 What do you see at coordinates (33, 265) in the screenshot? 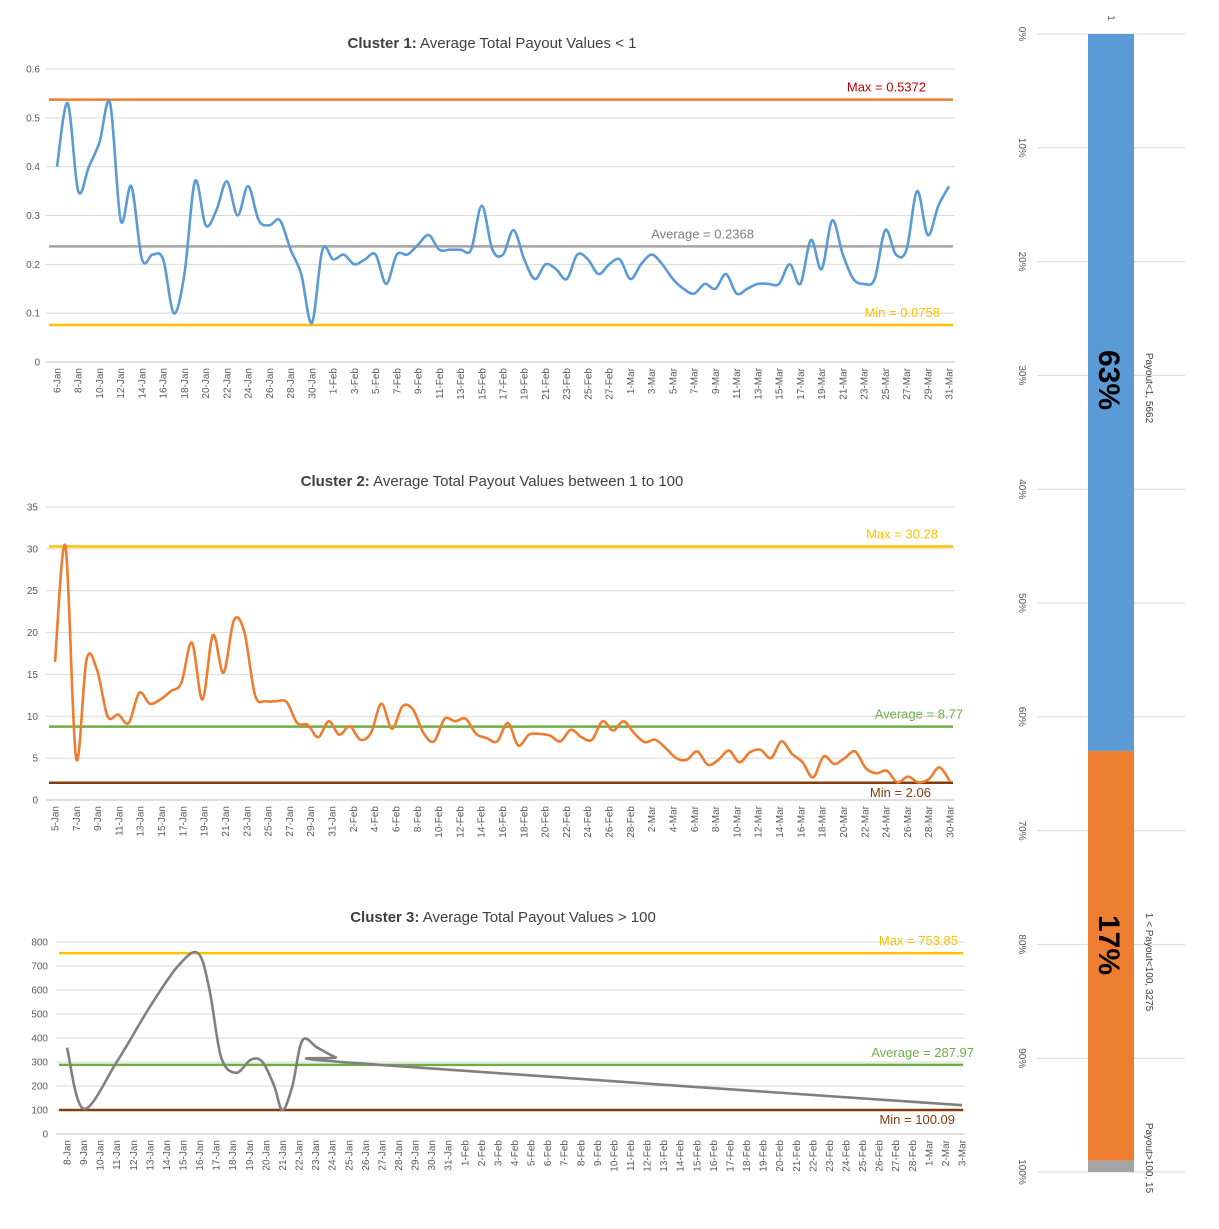
I see `cluster-1-y-tick-label: 0.2` at bounding box center [33, 265].